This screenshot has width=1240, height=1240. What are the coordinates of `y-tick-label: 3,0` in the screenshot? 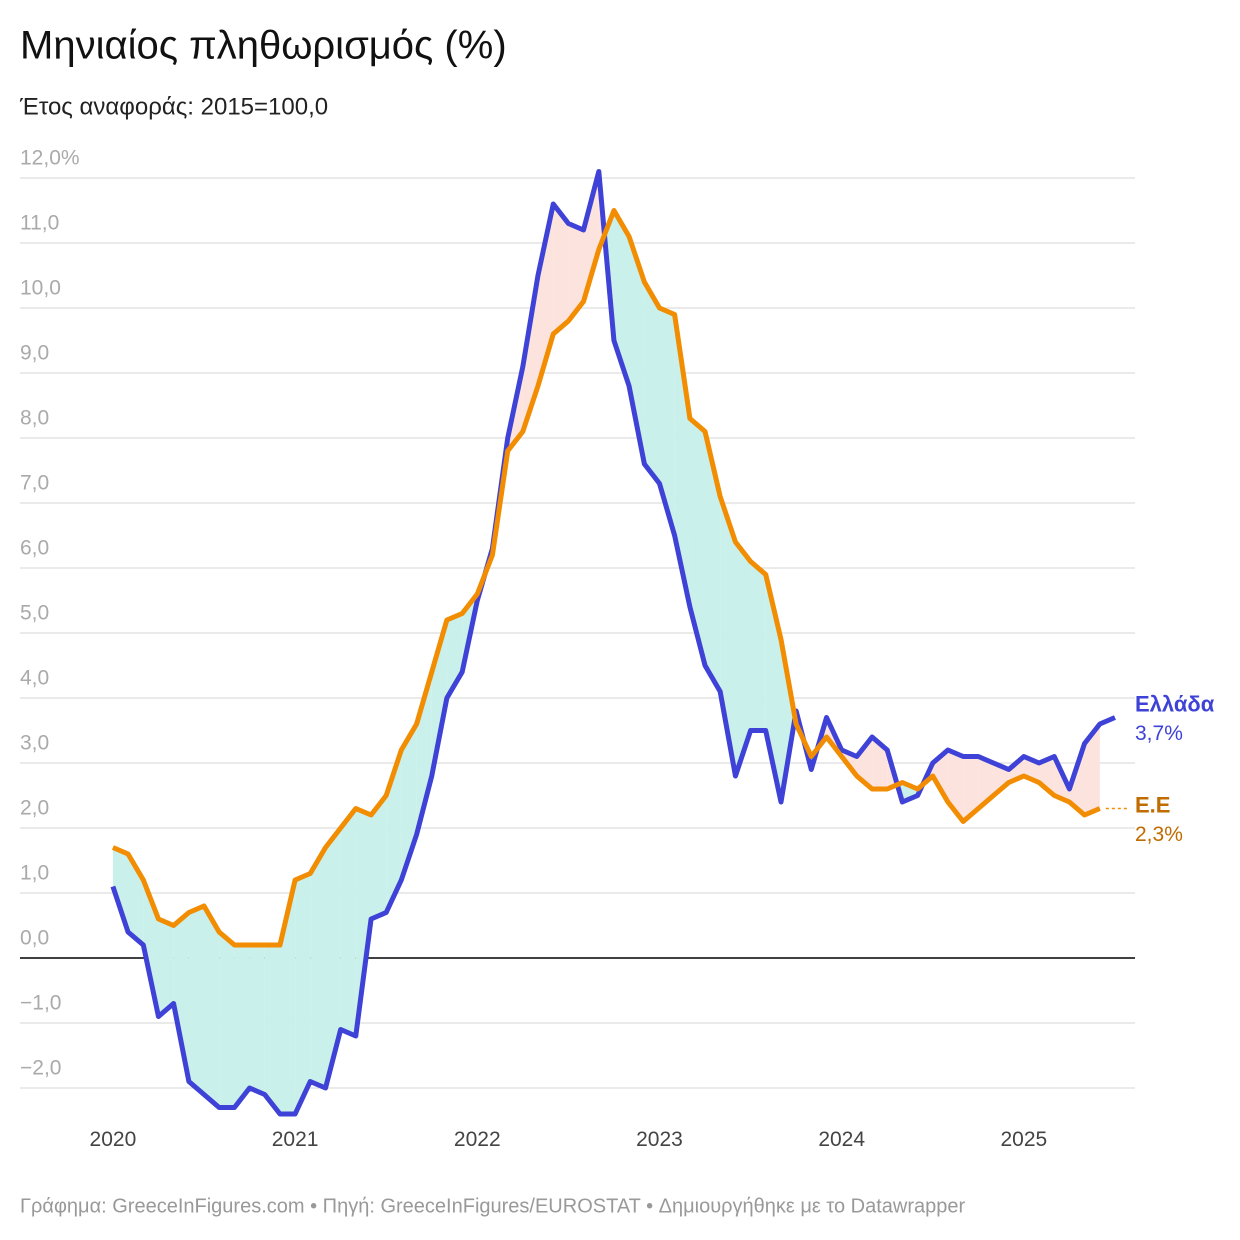 It's located at (34, 743).